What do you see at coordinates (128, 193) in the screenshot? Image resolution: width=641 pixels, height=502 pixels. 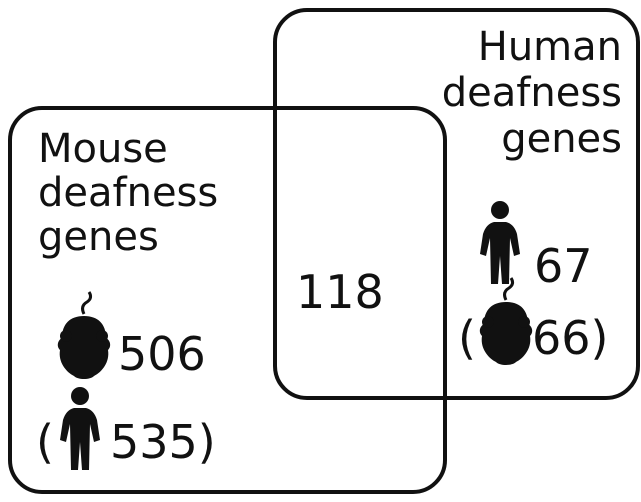 I see `mouse-label: deafness` at bounding box center [128, 193].